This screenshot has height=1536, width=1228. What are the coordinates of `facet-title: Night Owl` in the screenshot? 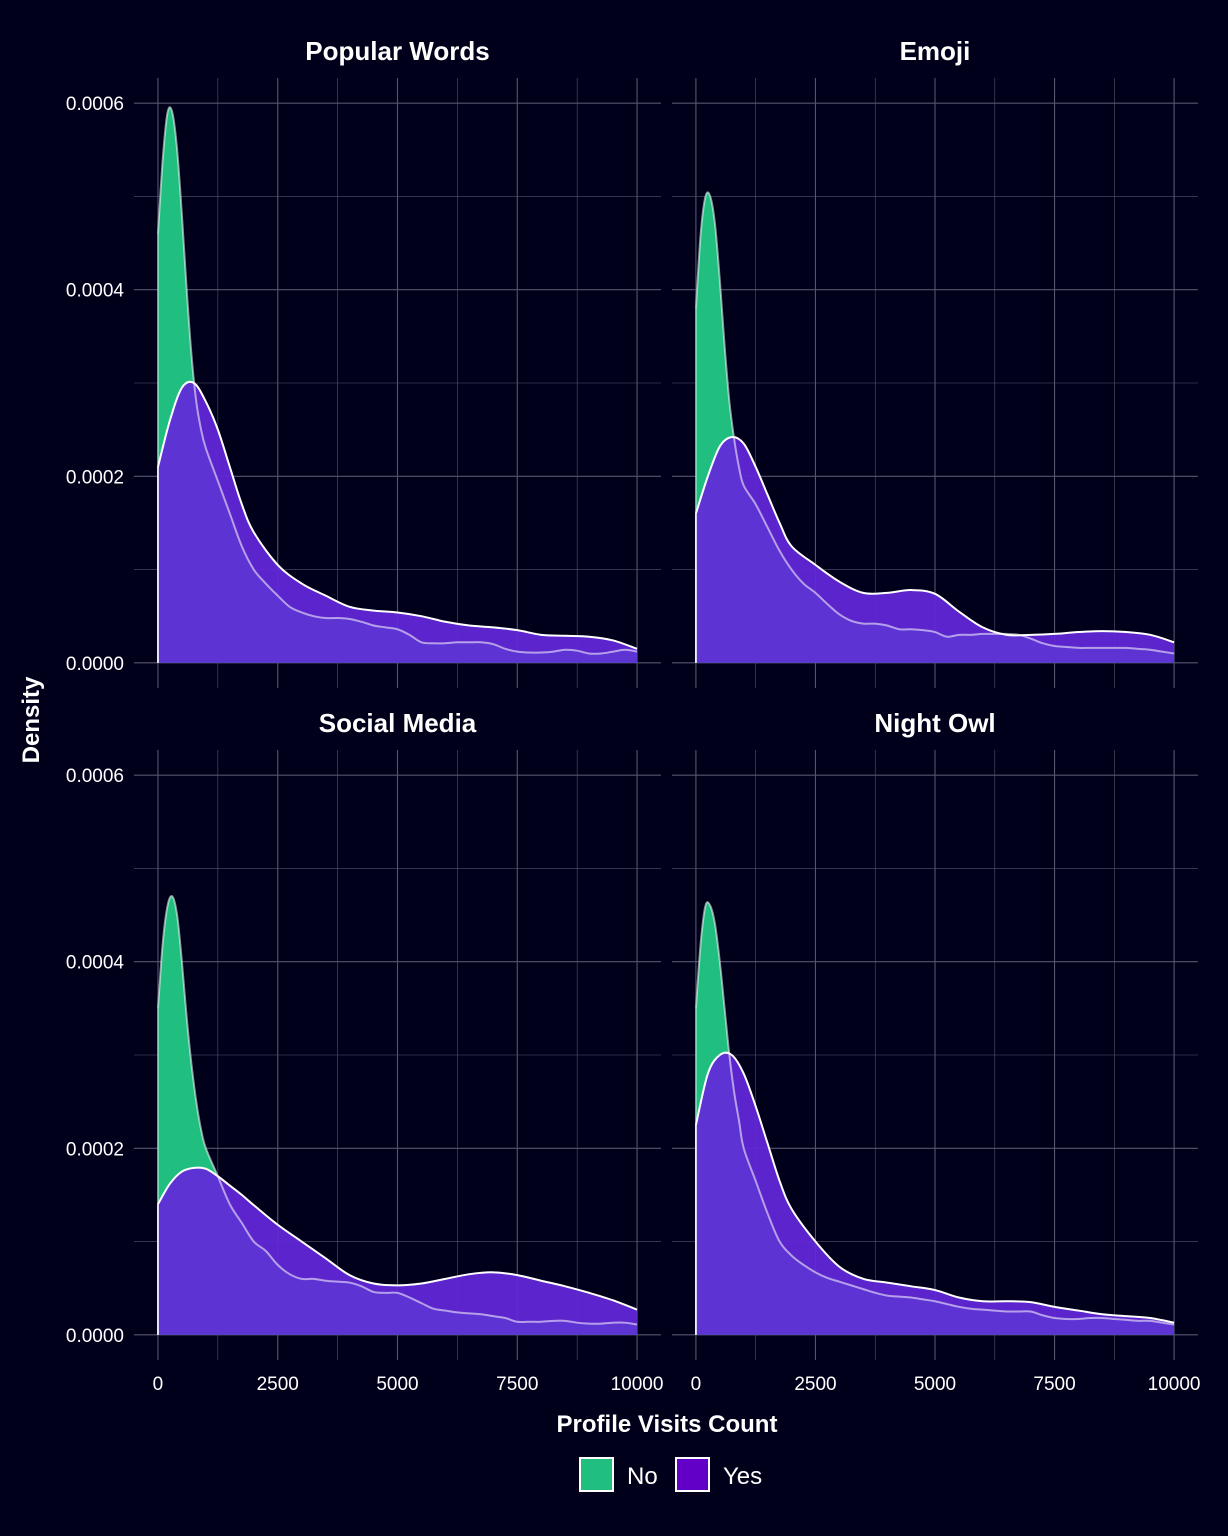 It's located at (934, 723).